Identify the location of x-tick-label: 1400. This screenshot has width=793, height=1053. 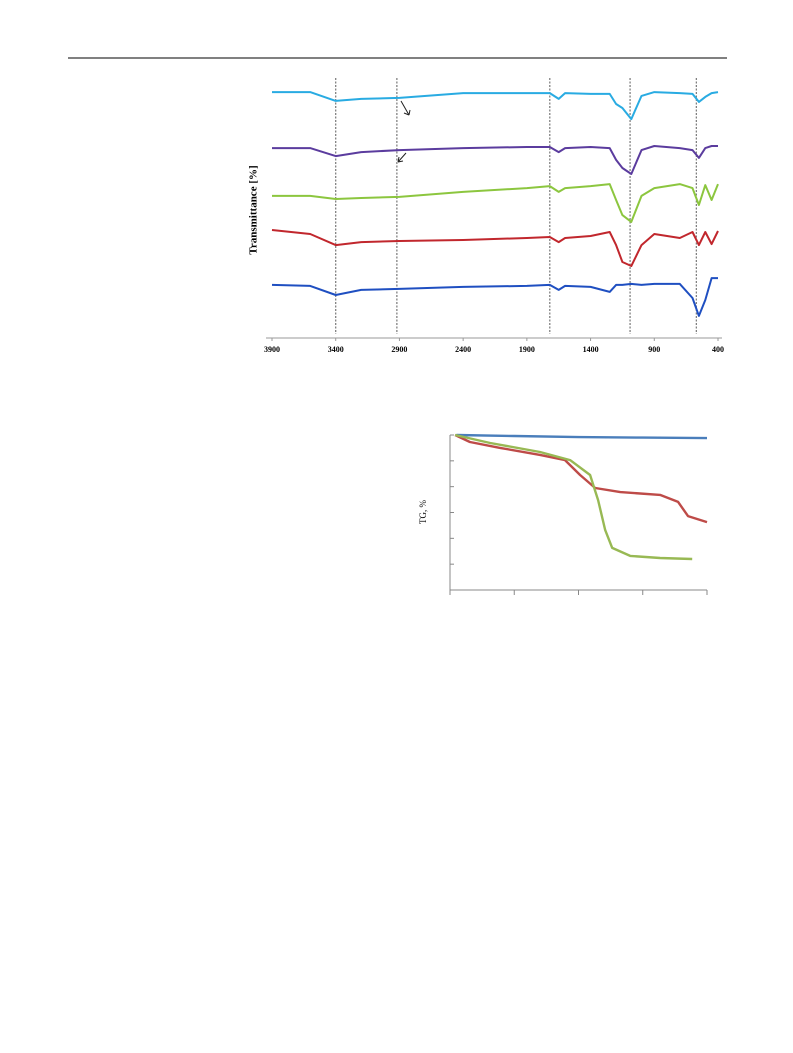
(591, 349).